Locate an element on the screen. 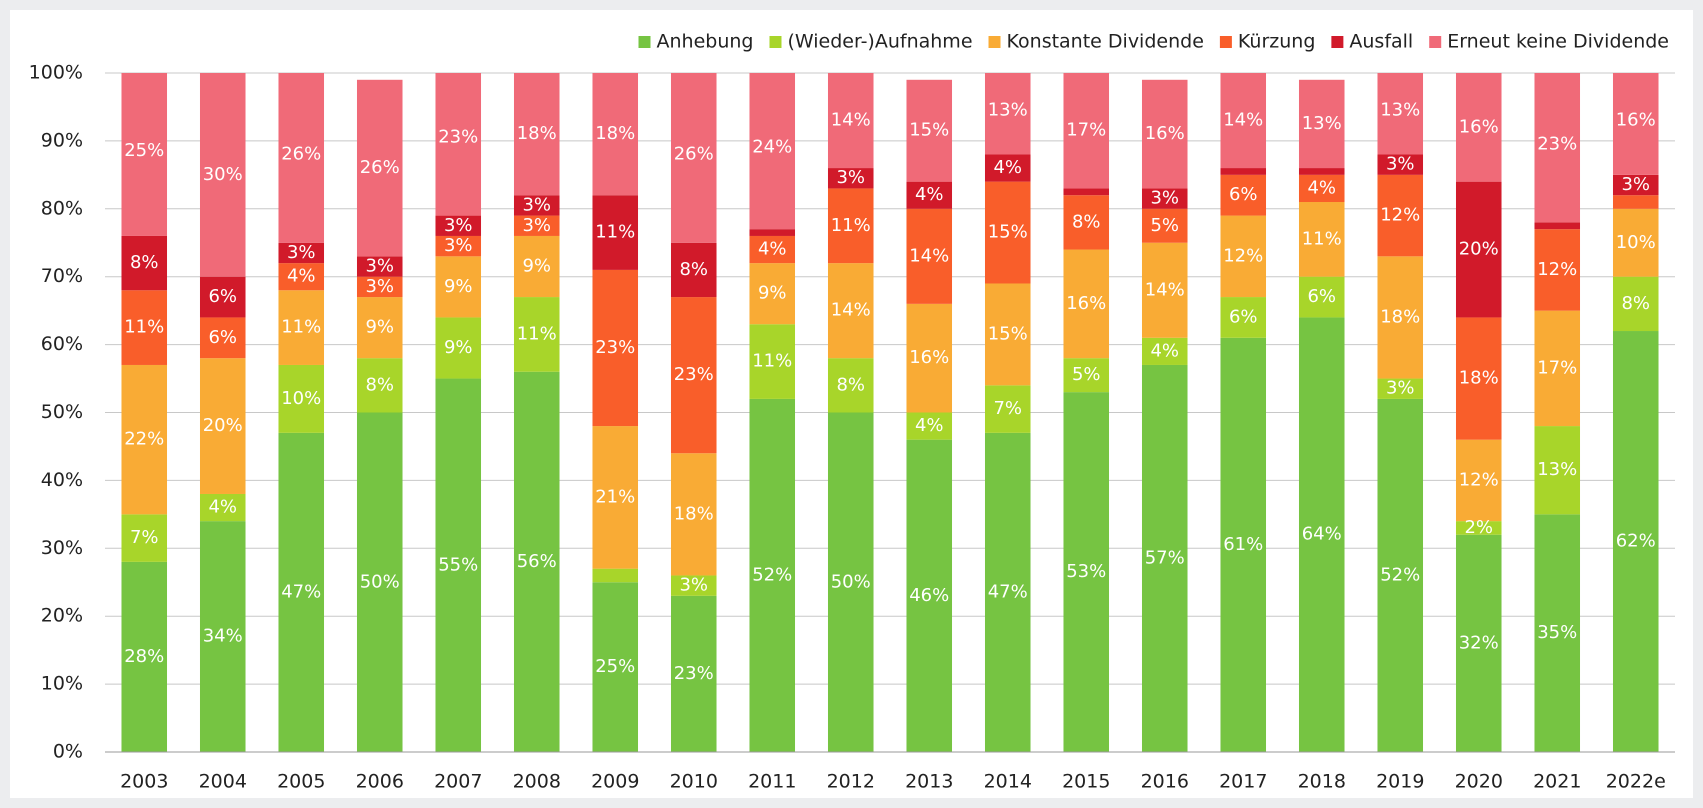  value-label: 46% is located at coordinates (929, 595).